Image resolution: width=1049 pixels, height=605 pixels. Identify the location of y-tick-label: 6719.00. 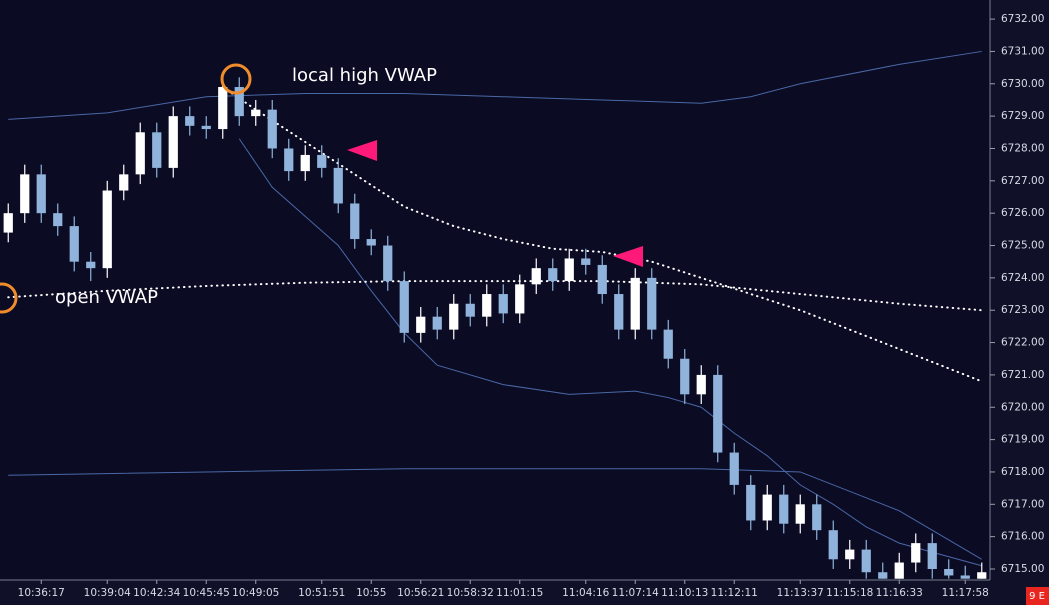
(1022, 440).